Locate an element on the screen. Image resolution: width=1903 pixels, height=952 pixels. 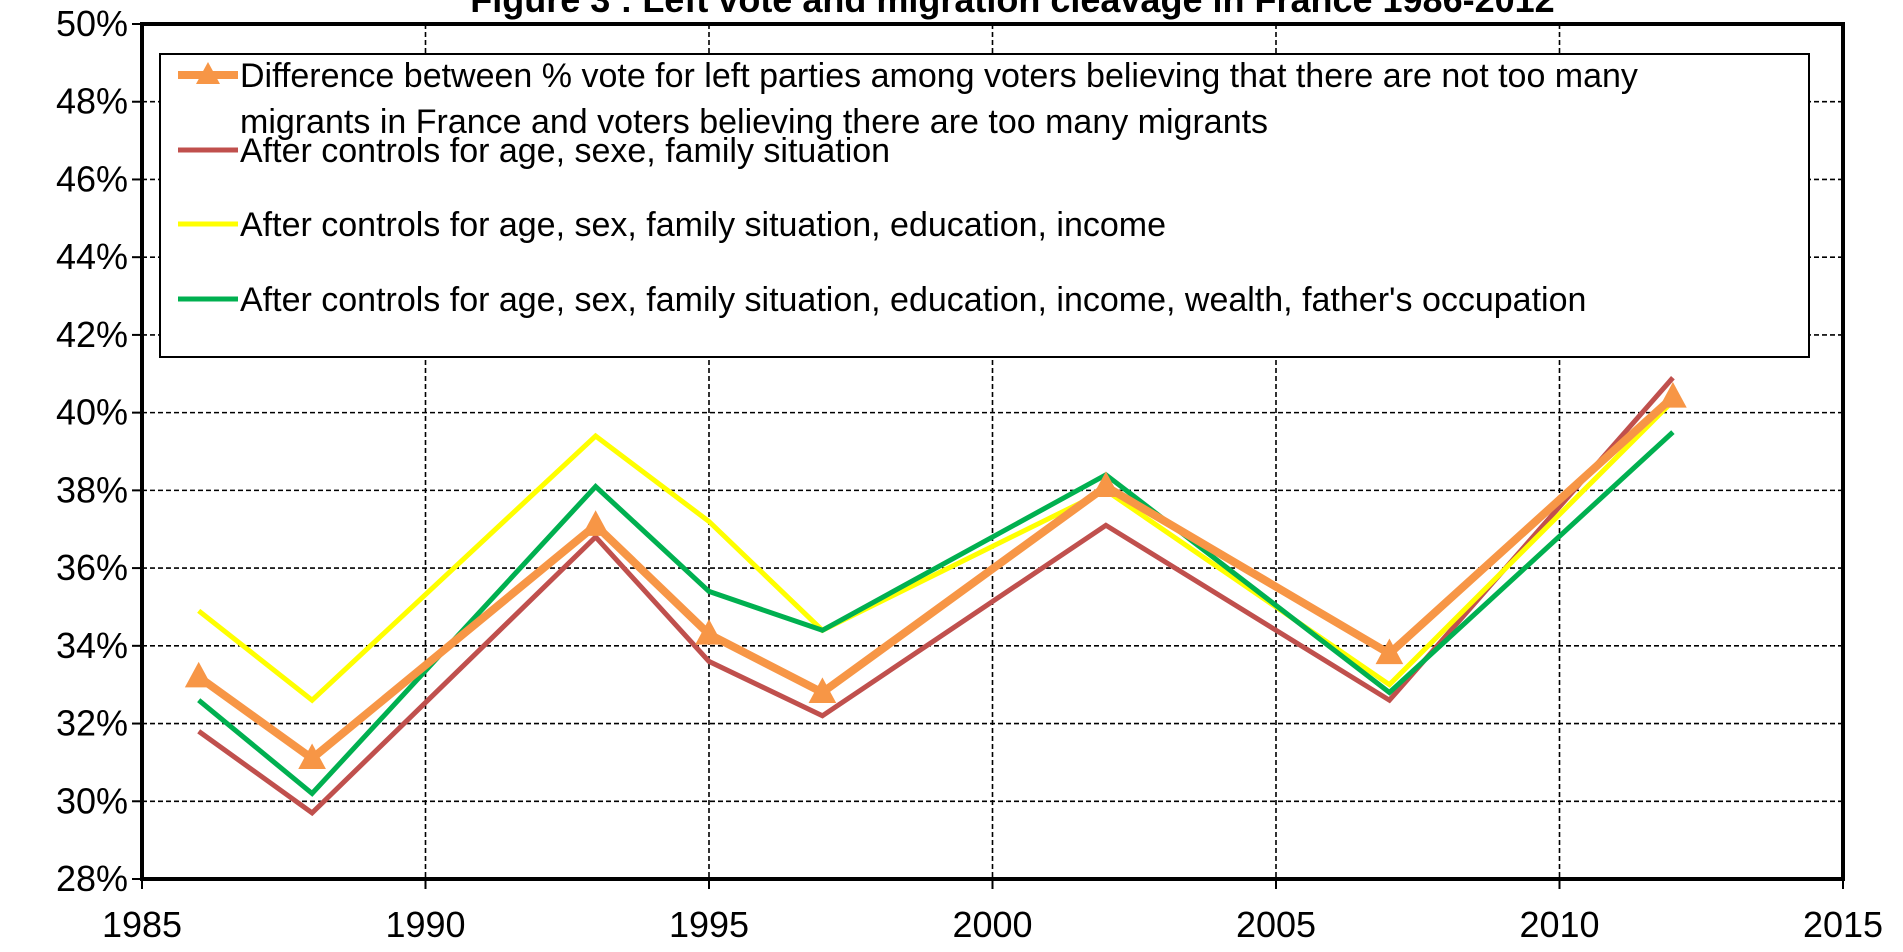
y-tick-label: 34% is located at coordinates (92, 645).